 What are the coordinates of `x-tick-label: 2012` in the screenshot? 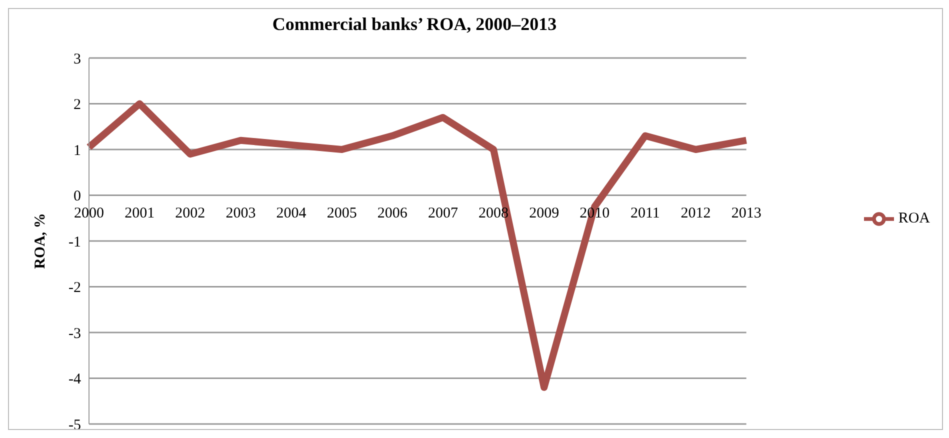 It's located at (695, 213).